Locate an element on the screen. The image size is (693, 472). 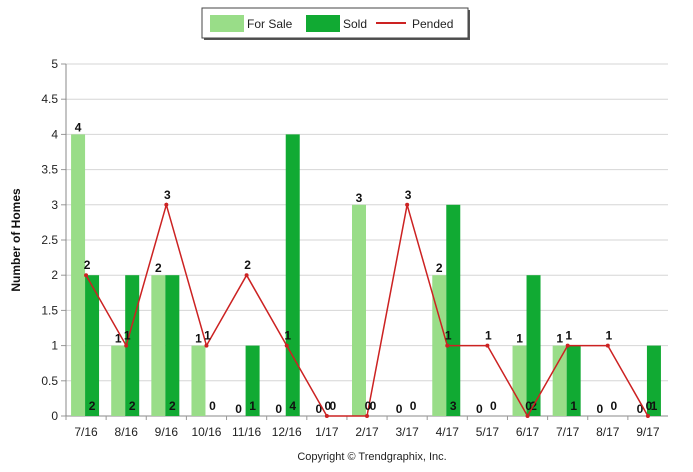
y-tick-label: 3.5 is located at coordinates (49, 170).